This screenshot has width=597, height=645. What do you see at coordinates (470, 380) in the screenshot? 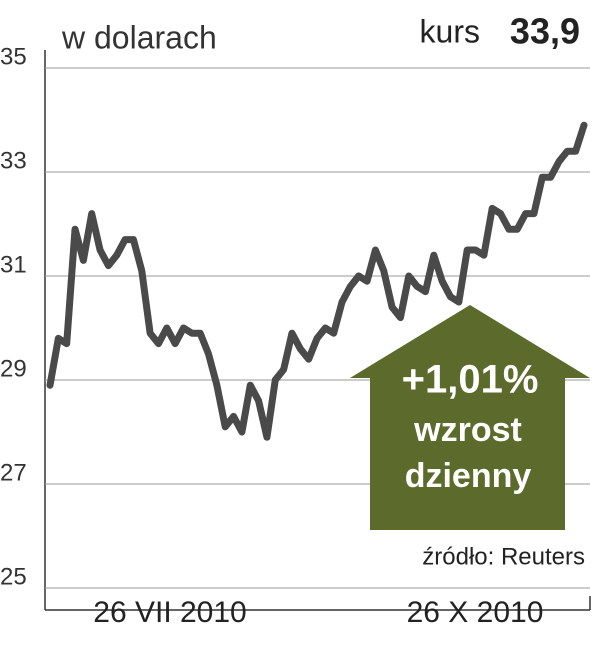
I see `annotation-change: +1,01%` at bounding box center [470, 380].